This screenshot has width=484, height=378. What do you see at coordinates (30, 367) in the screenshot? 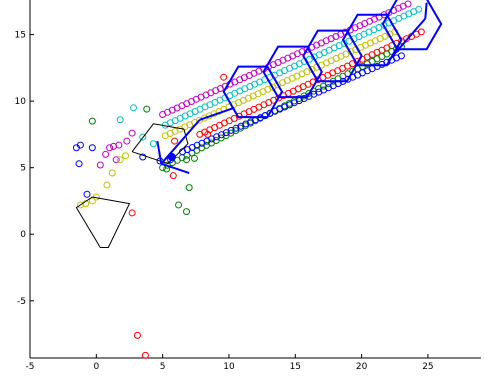
I see `x-tick-label: -5` at bounding box center [30, 367].